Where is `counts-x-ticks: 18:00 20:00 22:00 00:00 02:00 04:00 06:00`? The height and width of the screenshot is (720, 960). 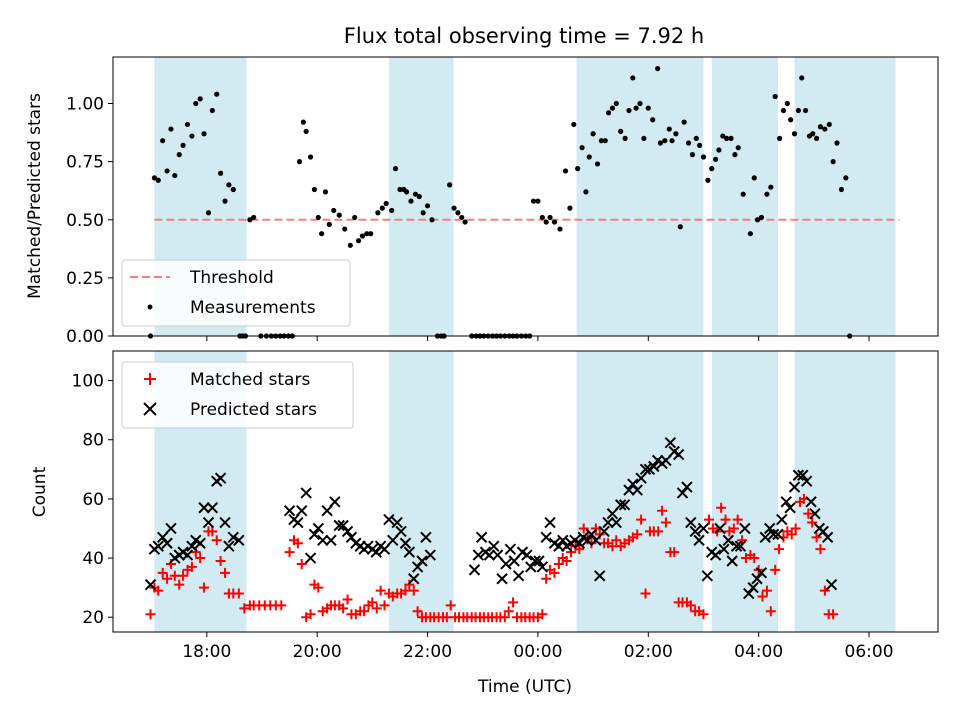
counts-x-ticks: 18:00 20:00 22:00 00:00 02:00 04:00 06:00 is located at coordinates (538, 647).